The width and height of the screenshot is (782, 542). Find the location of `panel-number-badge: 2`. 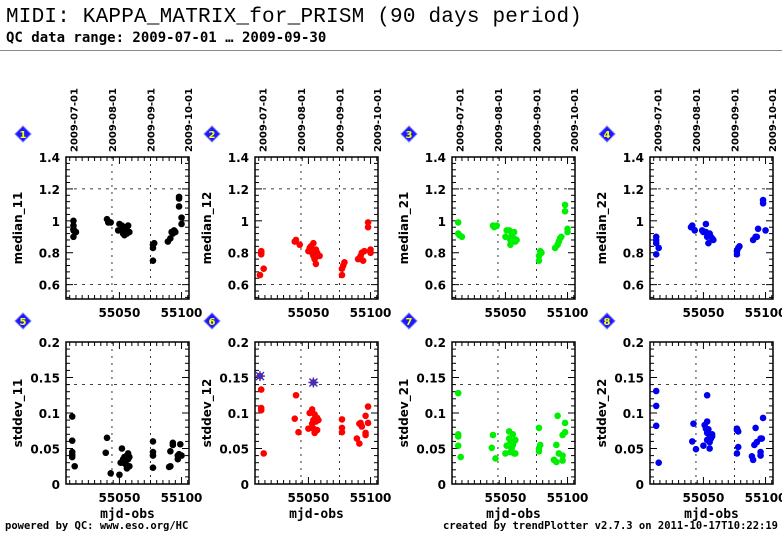

panel-number-badge: 2 is located at coordinates (212, 134).